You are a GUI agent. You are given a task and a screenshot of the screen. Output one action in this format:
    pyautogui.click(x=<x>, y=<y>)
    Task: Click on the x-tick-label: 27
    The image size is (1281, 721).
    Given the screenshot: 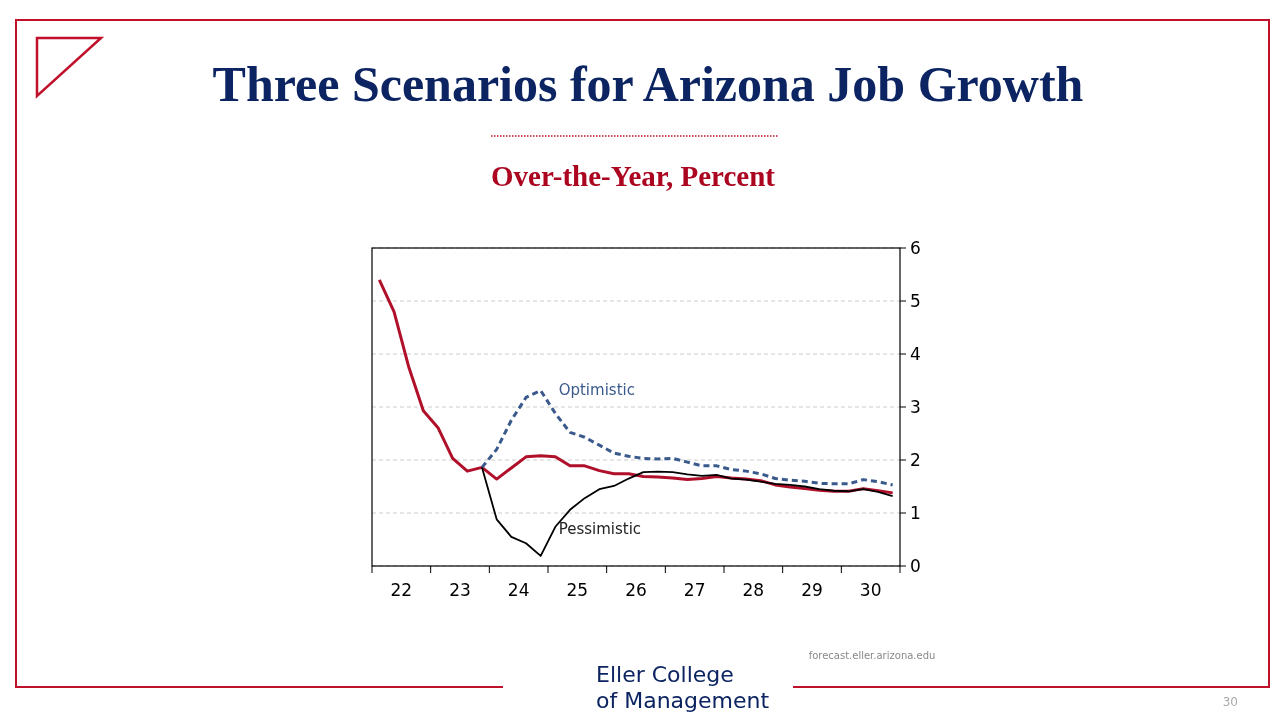 What is the action you would take?
    pyautogui.click(x=694, y=590)
    